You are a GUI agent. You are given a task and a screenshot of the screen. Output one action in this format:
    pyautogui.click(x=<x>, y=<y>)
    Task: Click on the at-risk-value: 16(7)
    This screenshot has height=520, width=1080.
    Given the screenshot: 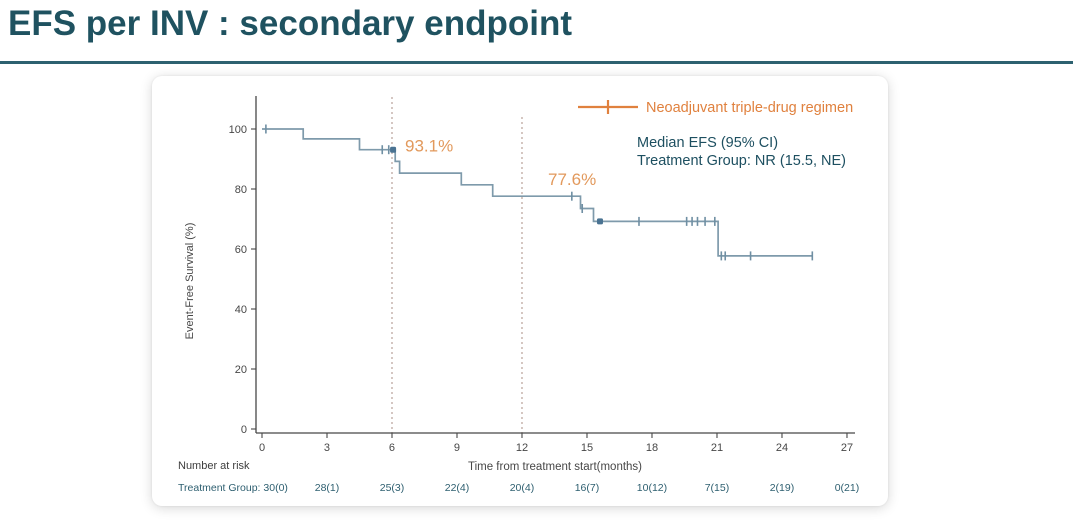 What is the action you would take?
    pyautogui.click(x=587, y=488)
    